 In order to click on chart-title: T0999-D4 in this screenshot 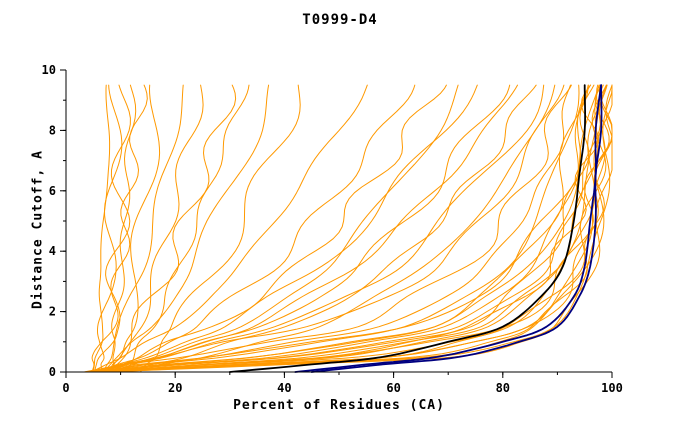, I will do `click(340, 20)`.